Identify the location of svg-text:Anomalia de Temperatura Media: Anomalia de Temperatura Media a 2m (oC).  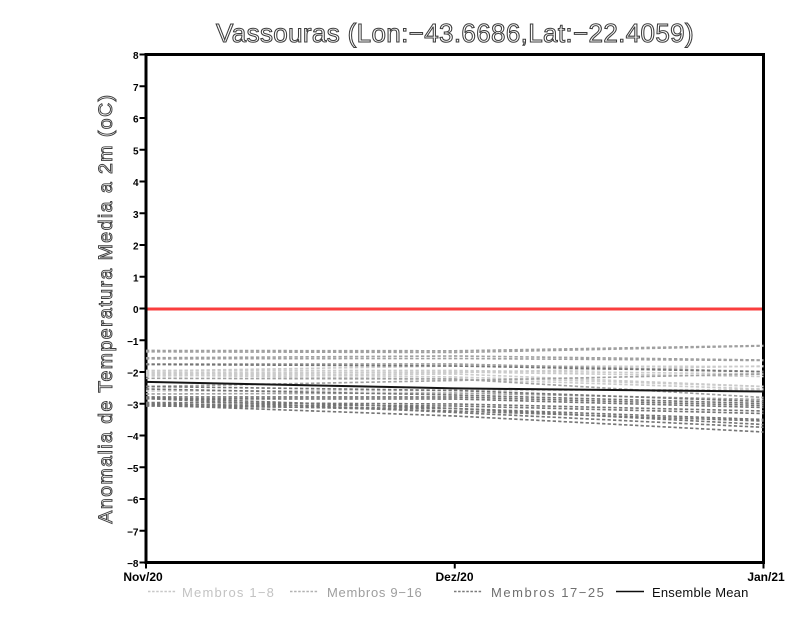
(106, 308).